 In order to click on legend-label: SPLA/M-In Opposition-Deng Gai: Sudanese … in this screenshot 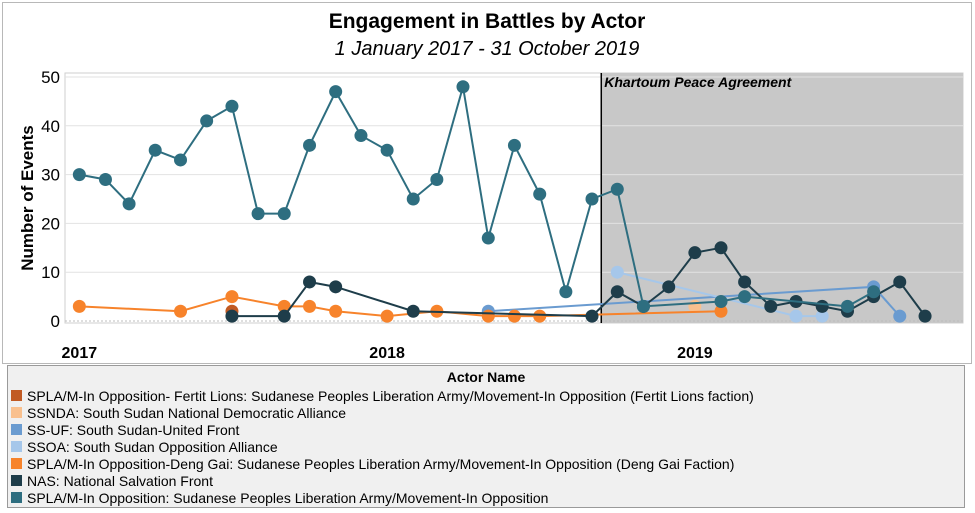, I will do `click(381, 463)`.